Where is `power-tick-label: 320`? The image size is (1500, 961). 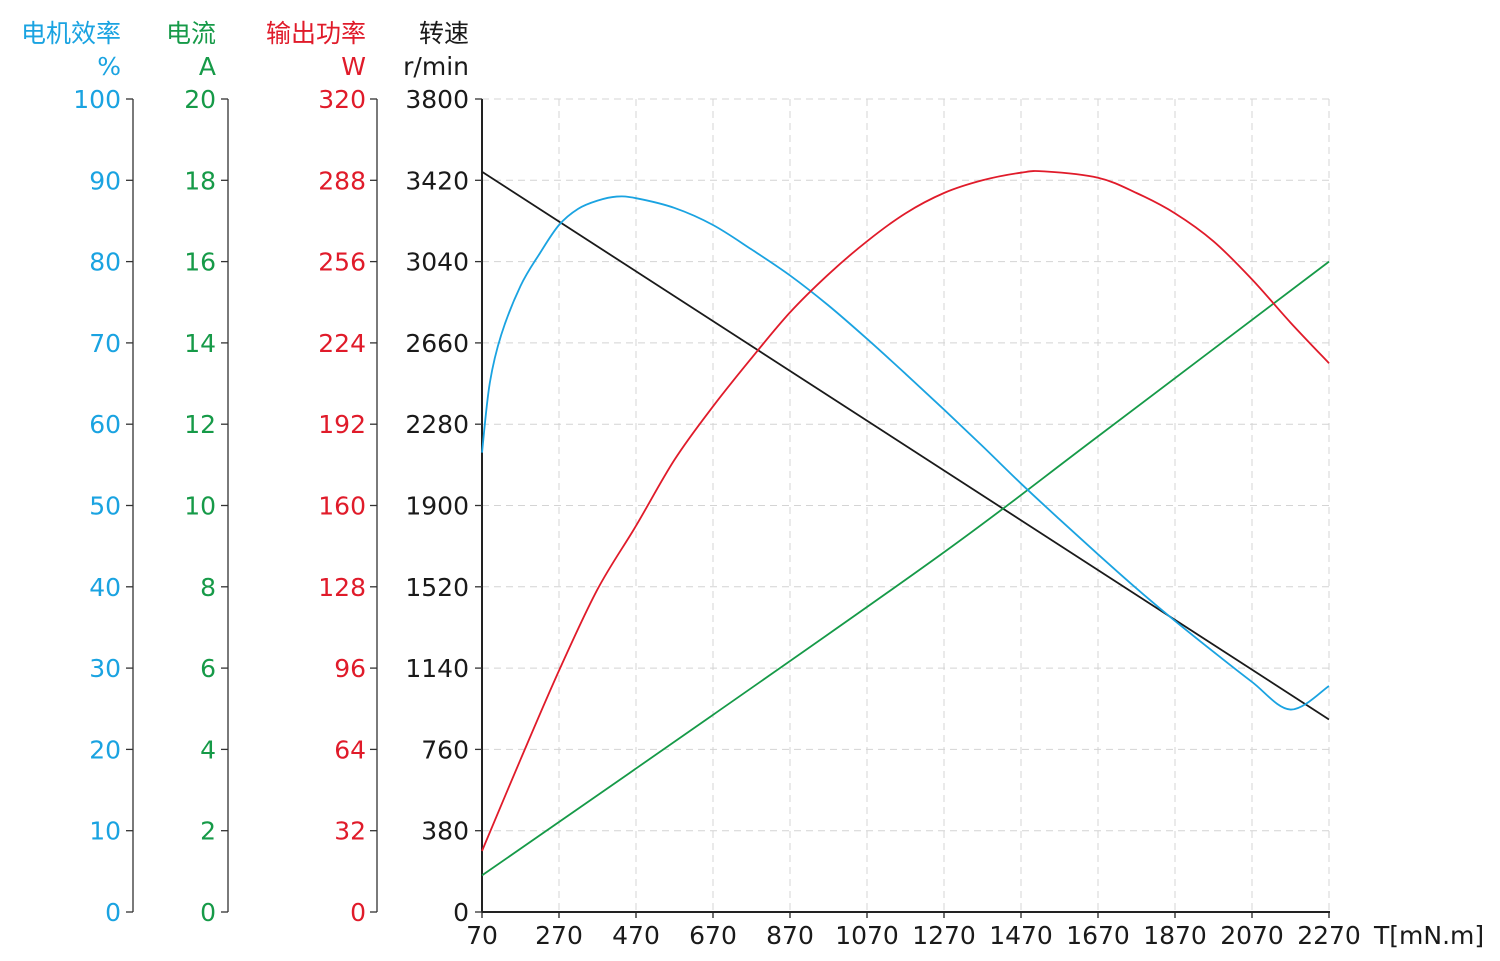
power-tick-label: 320 is located at coordinates (342, 99).